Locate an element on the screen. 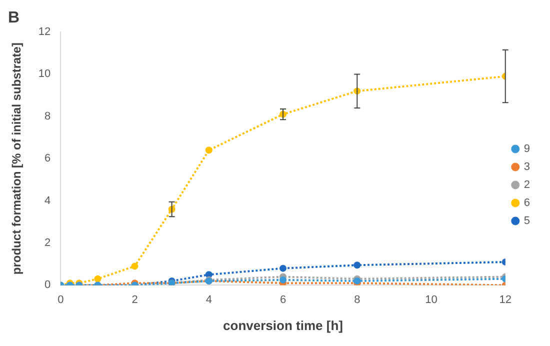 The height and width of the screenshot is (346, 550). x-tick-label: 0 is located at coordinates (61, 300).